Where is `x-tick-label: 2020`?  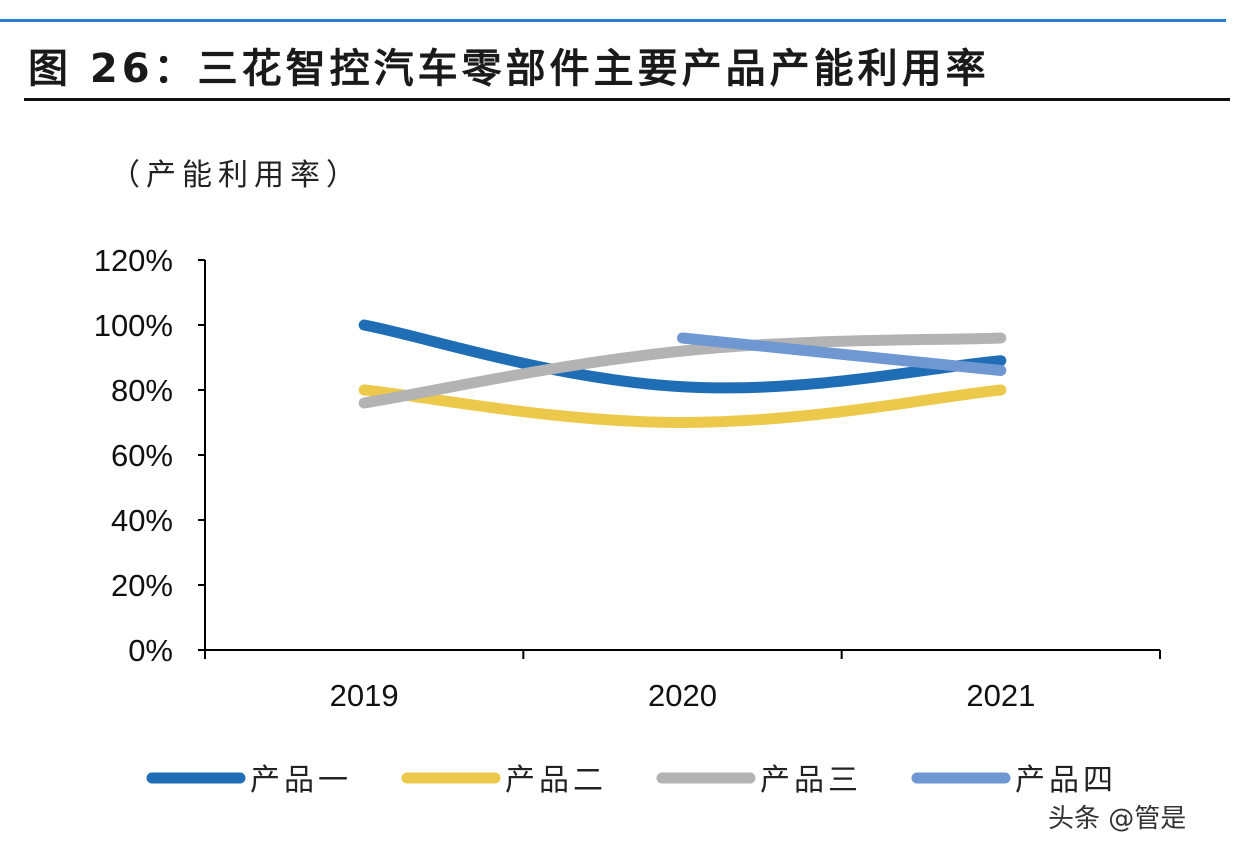
x-tick-label: 2020 is located at coordinates (682, 695).